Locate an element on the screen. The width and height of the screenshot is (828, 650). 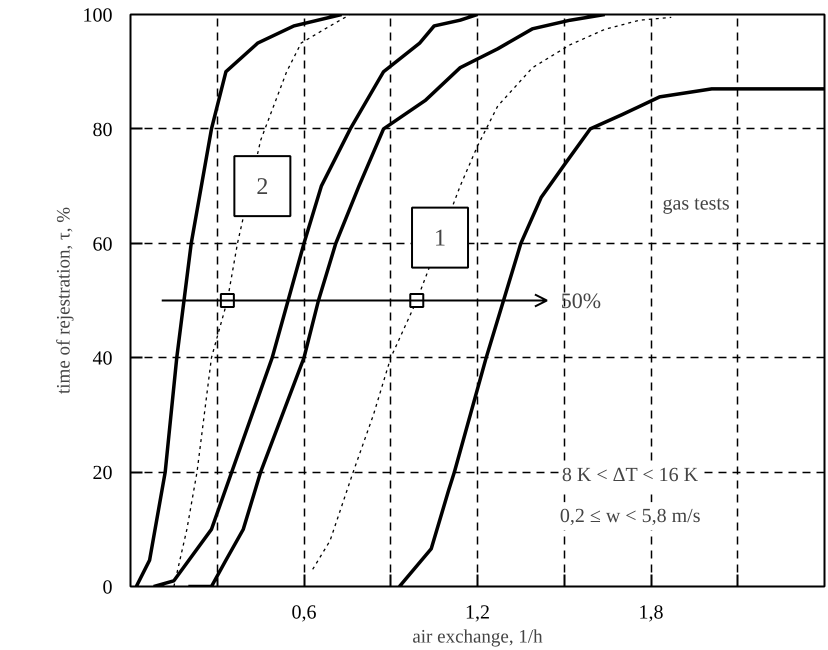
x-tick-label: 0,6 is located at coordinates (304, 613).